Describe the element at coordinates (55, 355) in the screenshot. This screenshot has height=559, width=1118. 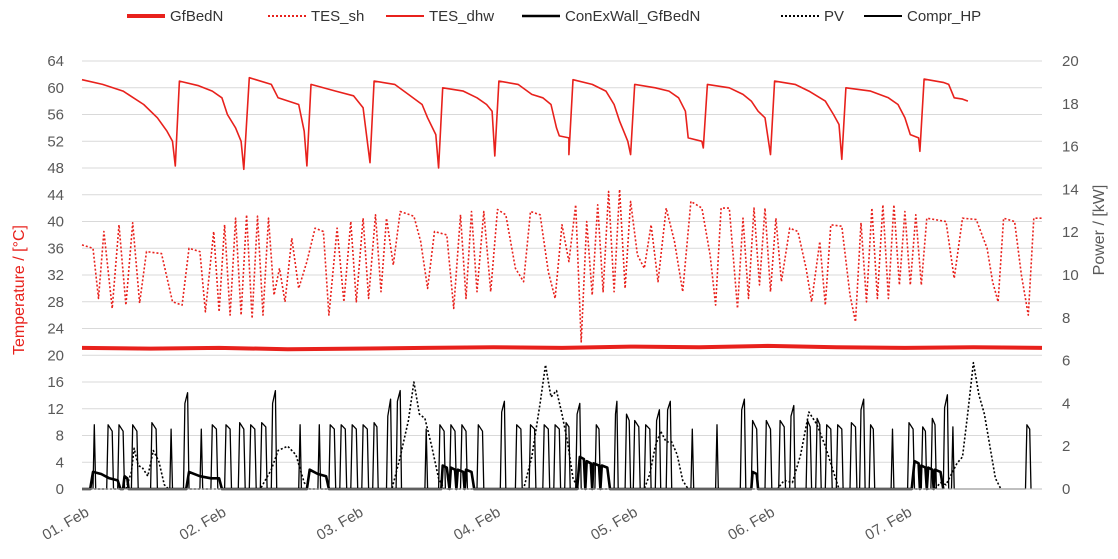
I see `y-tick-left: 20` at that location.